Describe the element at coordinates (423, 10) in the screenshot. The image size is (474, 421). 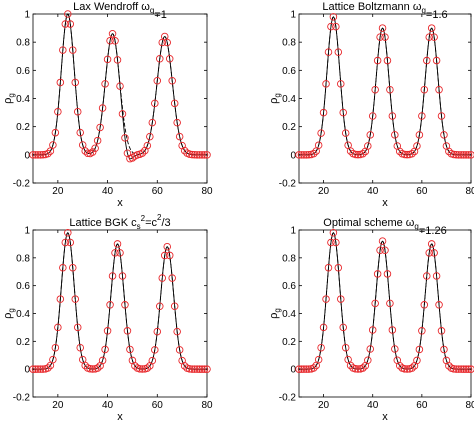
I see `panel-title-title-sub: g` at that location.